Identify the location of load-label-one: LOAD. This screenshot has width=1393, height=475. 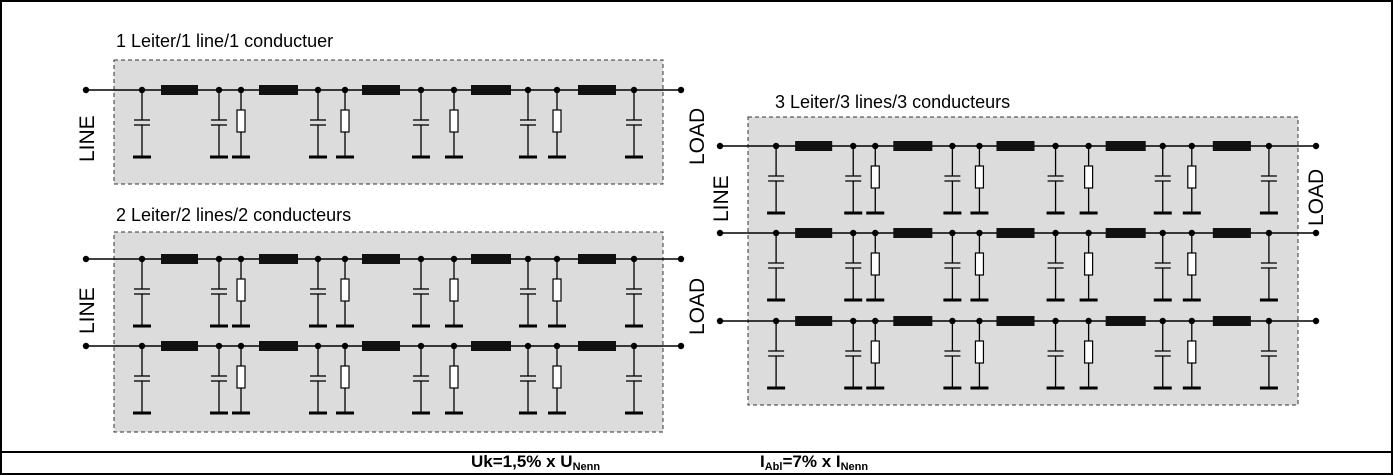
(697, 136).